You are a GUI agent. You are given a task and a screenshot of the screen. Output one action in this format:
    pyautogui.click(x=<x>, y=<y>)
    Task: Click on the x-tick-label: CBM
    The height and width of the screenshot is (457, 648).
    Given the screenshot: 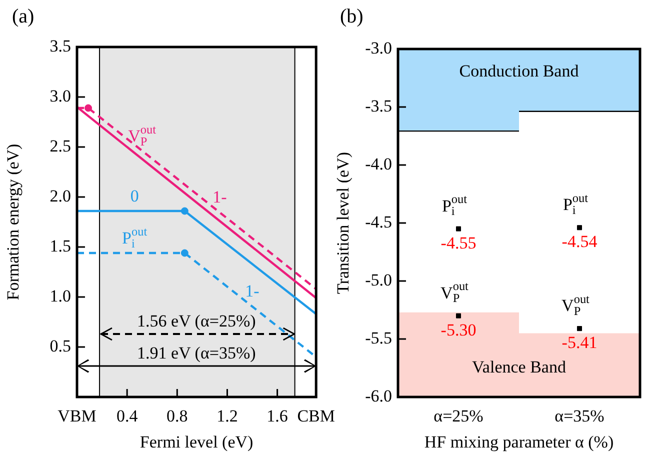 What is the action you would take?
    pyautogui.click(x=316, y=416)
    